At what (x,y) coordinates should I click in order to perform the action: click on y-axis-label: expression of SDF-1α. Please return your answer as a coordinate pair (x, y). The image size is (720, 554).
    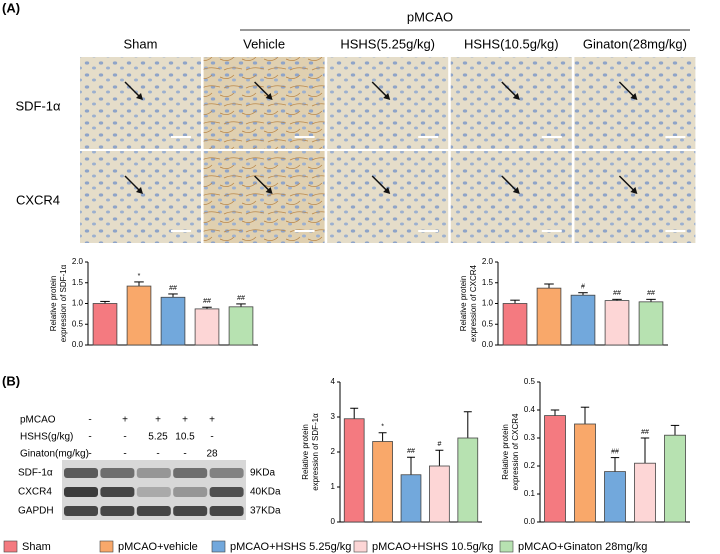
    Looking at the image, I should click on (315, 452).